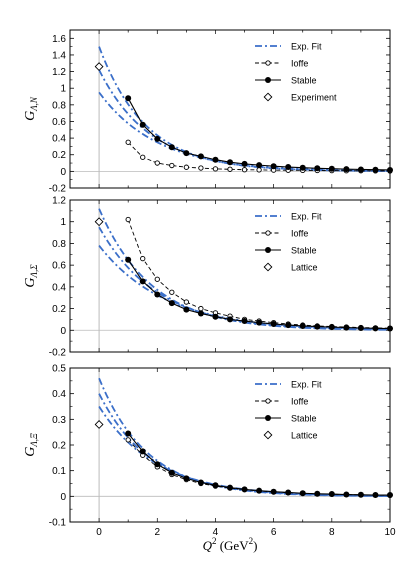  Describe the element at coordinates (314, 98) in the screenshot. I see `legend-label-4: Experiment` at that location.